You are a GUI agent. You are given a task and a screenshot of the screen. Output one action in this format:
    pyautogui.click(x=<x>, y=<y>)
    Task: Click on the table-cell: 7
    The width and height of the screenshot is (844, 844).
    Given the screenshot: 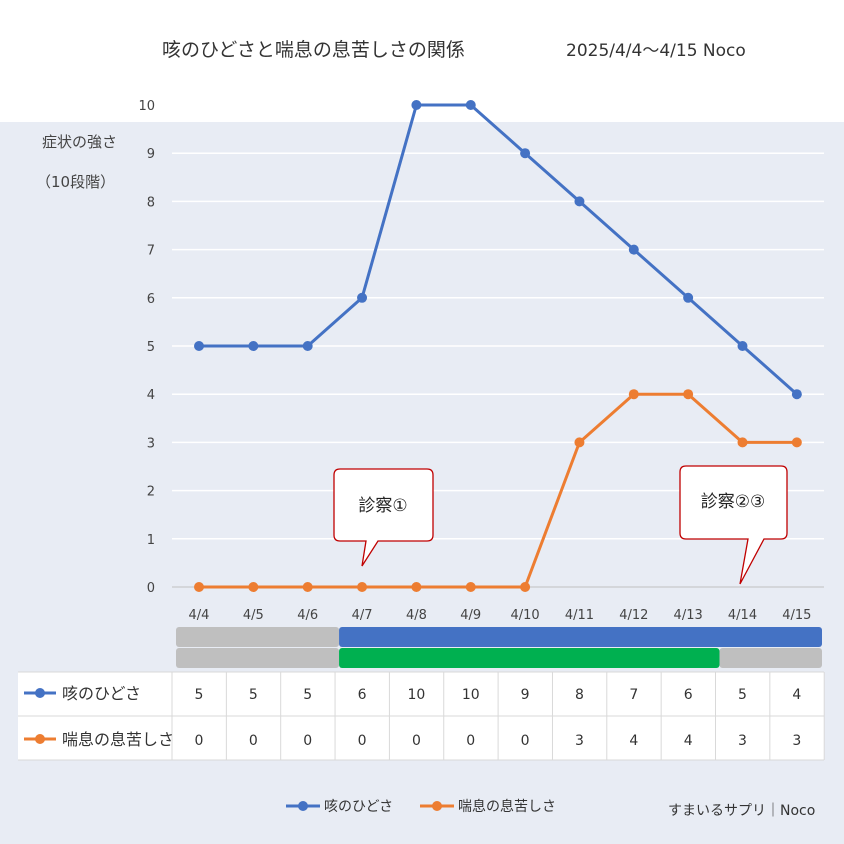 What is the action you would take?
    pyautogui.click(x=633, y=695)
    